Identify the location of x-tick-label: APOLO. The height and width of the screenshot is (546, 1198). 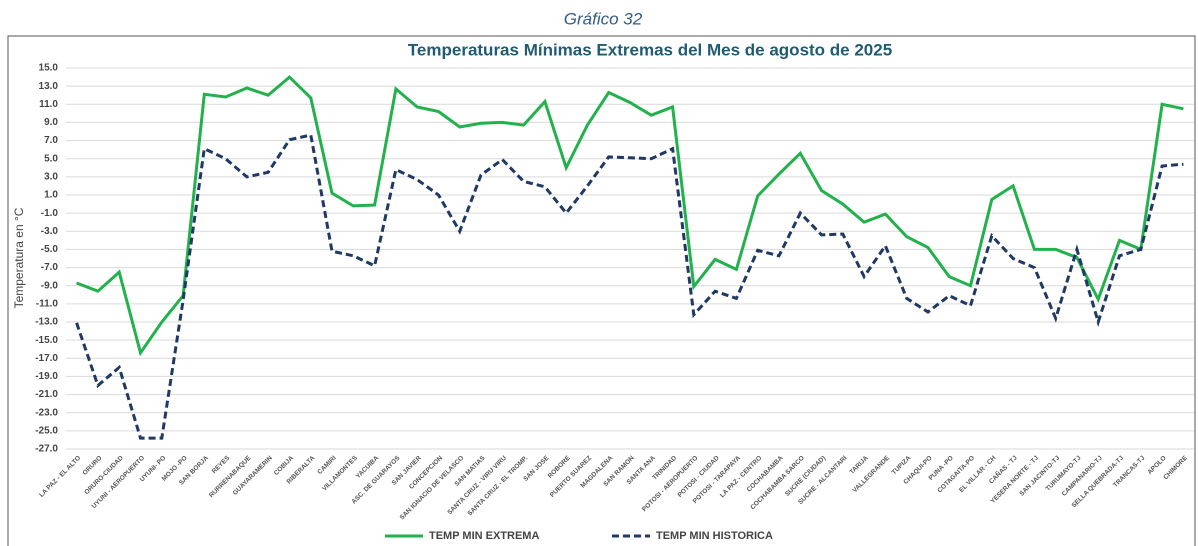
(1156, 465).